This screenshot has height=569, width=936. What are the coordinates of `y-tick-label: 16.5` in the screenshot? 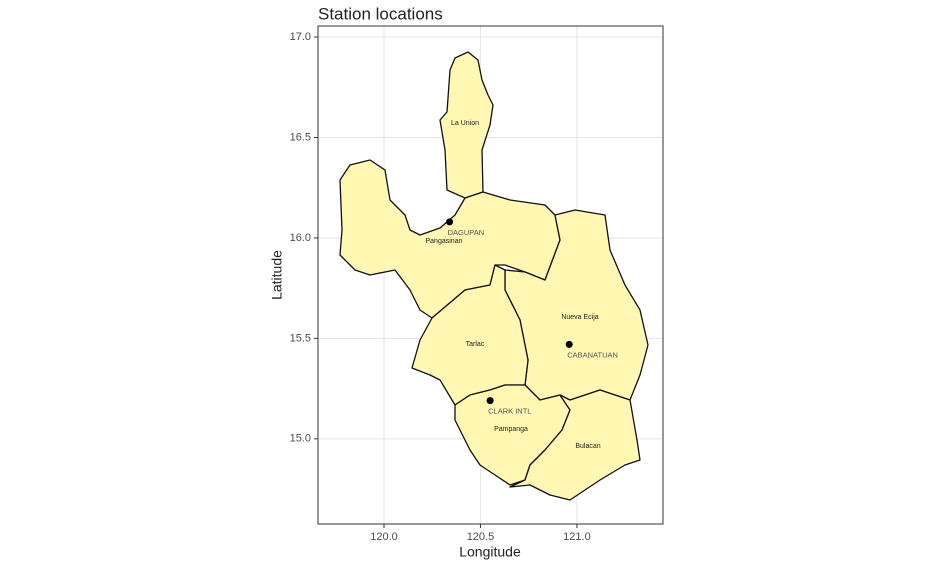 It's located at (300, 137).